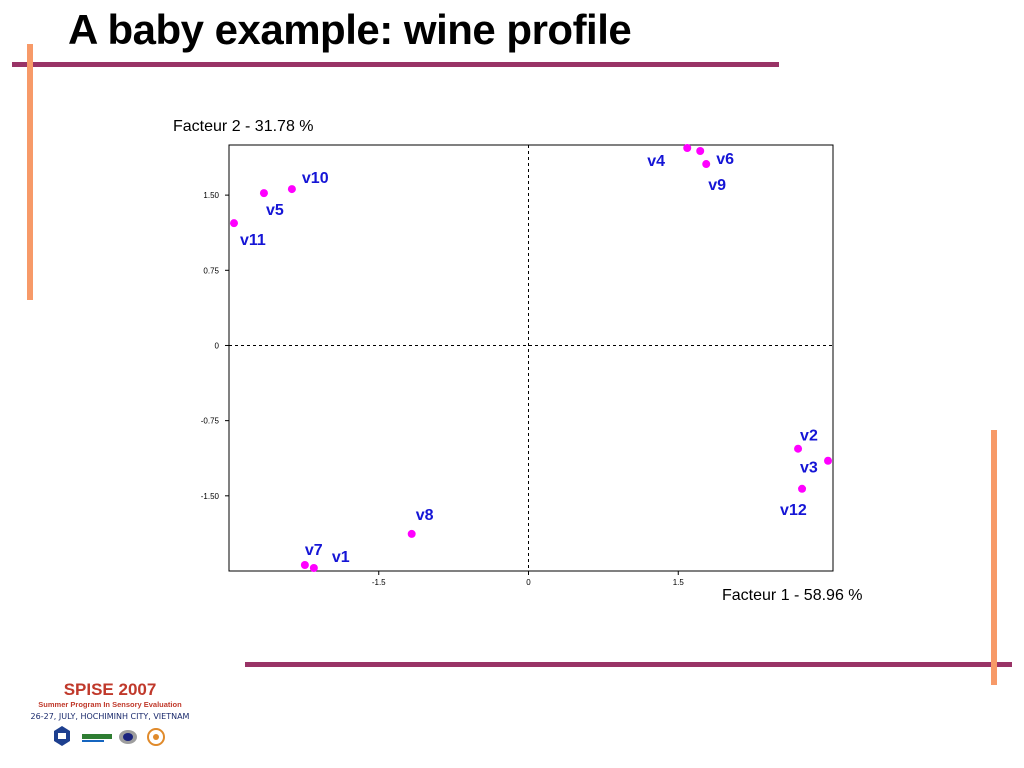  I want to click on point-label-v1: v1, so click(341, 557).